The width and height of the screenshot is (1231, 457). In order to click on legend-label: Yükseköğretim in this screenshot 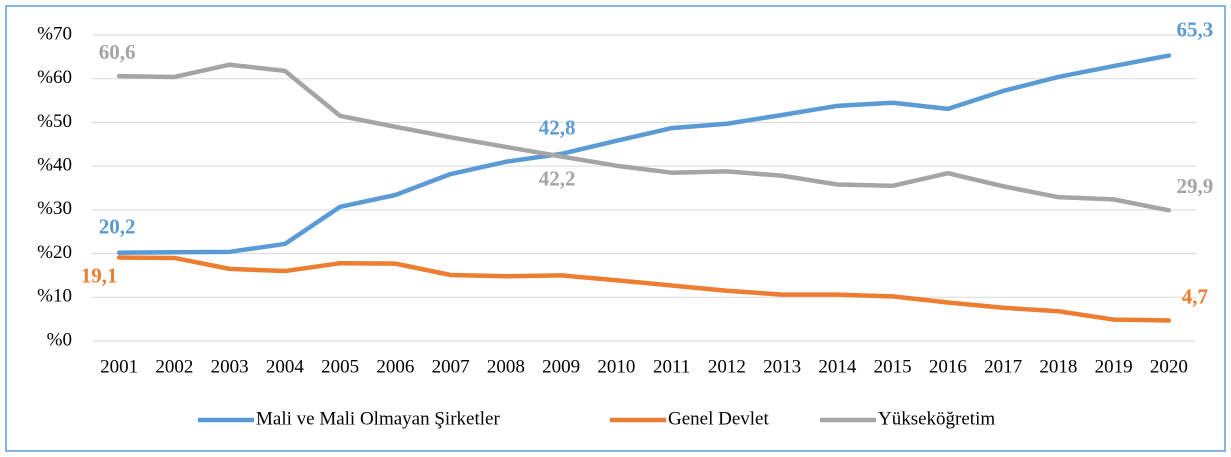, I will do `click(936, 418)`.